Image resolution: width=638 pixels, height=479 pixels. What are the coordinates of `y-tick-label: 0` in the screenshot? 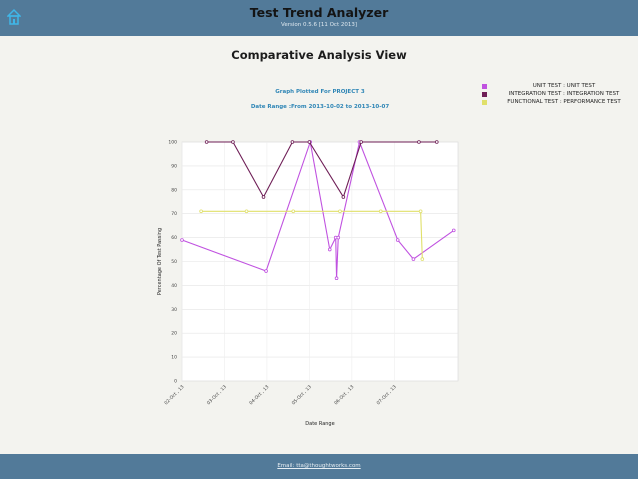 It's located at (175, 382).